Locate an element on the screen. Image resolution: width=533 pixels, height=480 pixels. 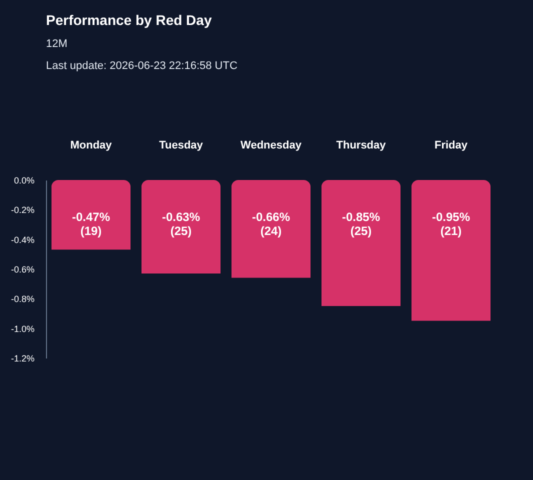
y-tick-label: -1.0% is located at coordinates (22, 329).